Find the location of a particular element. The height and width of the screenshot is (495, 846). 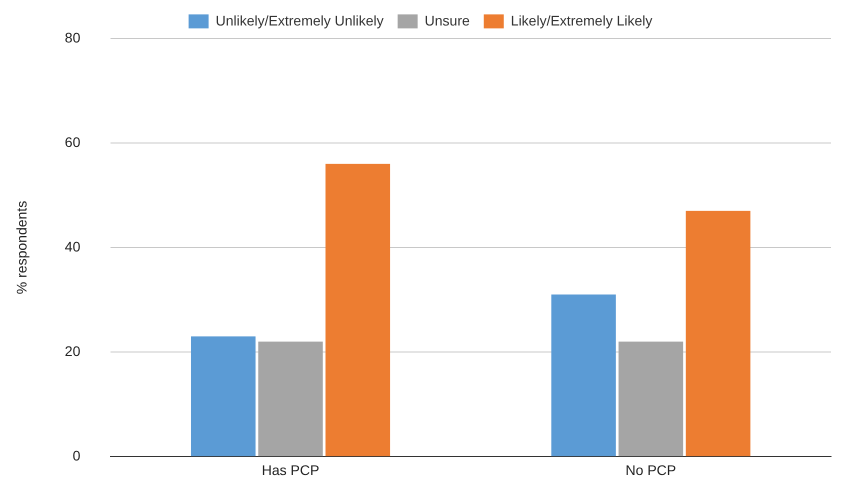

x-tick-label: No PCP is located at coordinates (651, 470).